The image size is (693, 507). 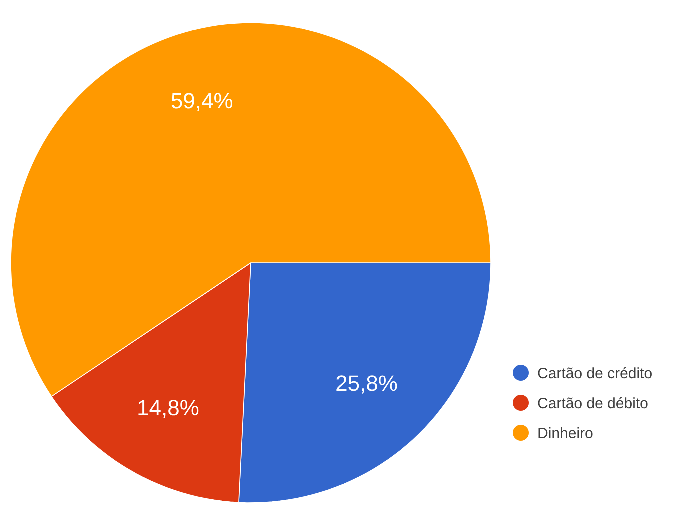 What do you see at coordinates (367, 385) in the screenshot?
I see `data-label: 25,8%` at bounding box center [367, 385].